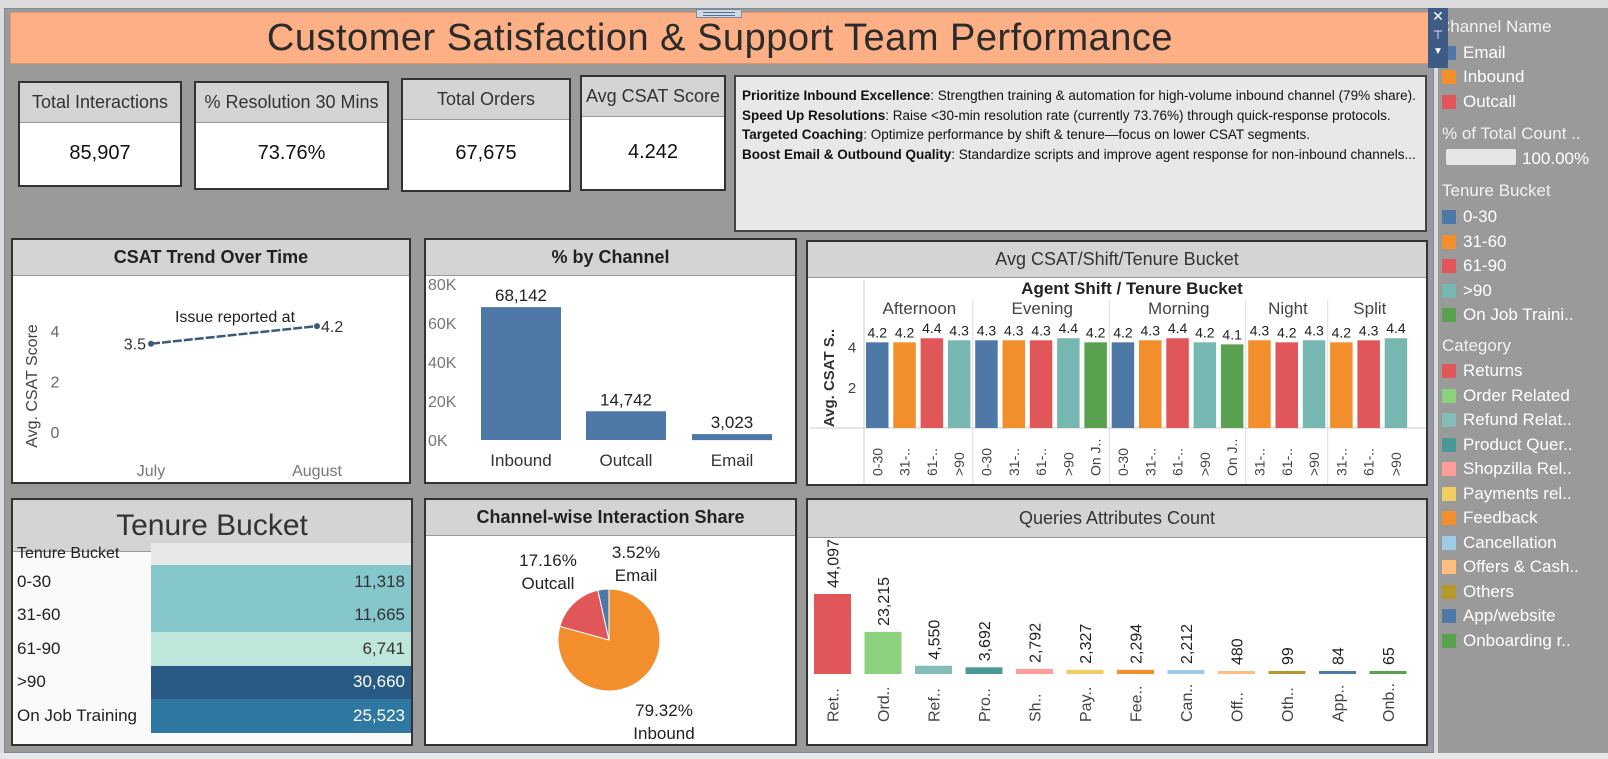 Image resolution: width=1608 pixels, height=759 pixels. What do you see at coordinates (1508, 315) in the screenshot?
I see `legend-item: On Job Traini..` at bounding box center [1508, 315].